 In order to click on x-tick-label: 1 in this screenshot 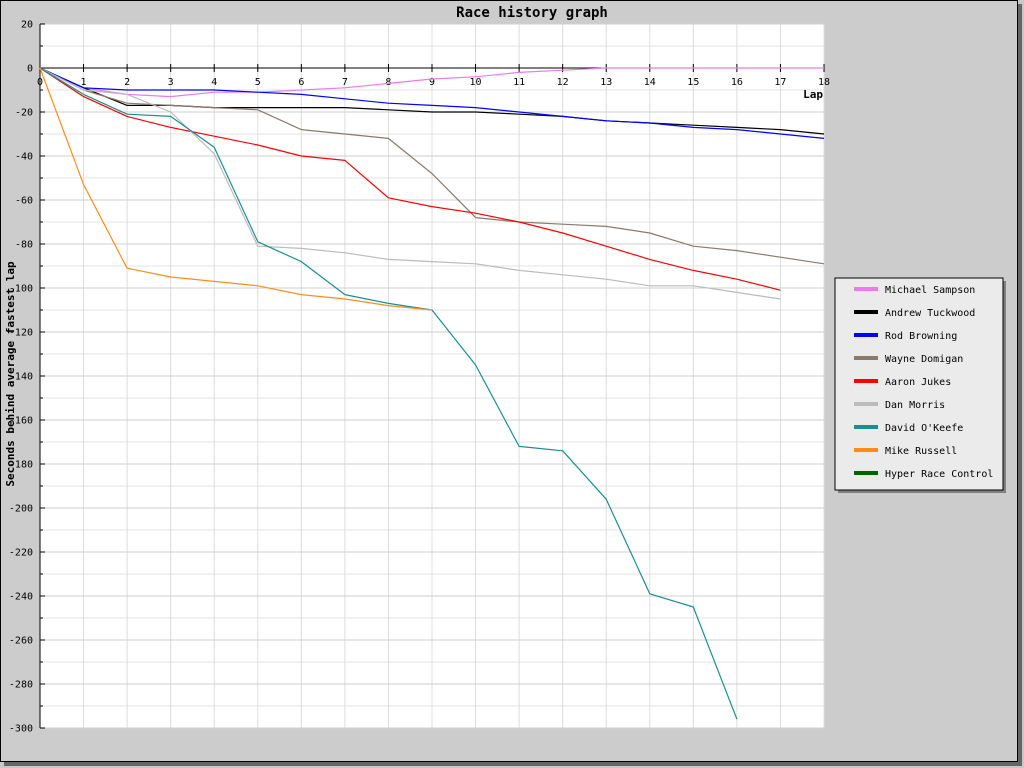, I will do `click(84, 82)`.